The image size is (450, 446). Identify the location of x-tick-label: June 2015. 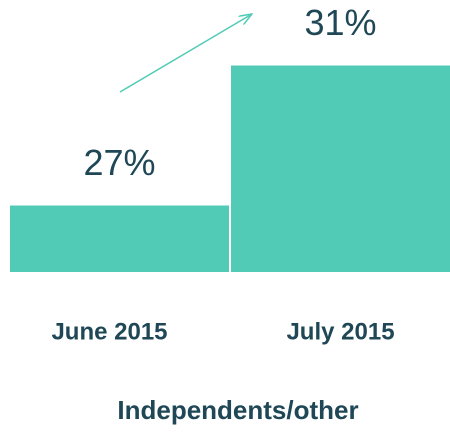
(109, 331).